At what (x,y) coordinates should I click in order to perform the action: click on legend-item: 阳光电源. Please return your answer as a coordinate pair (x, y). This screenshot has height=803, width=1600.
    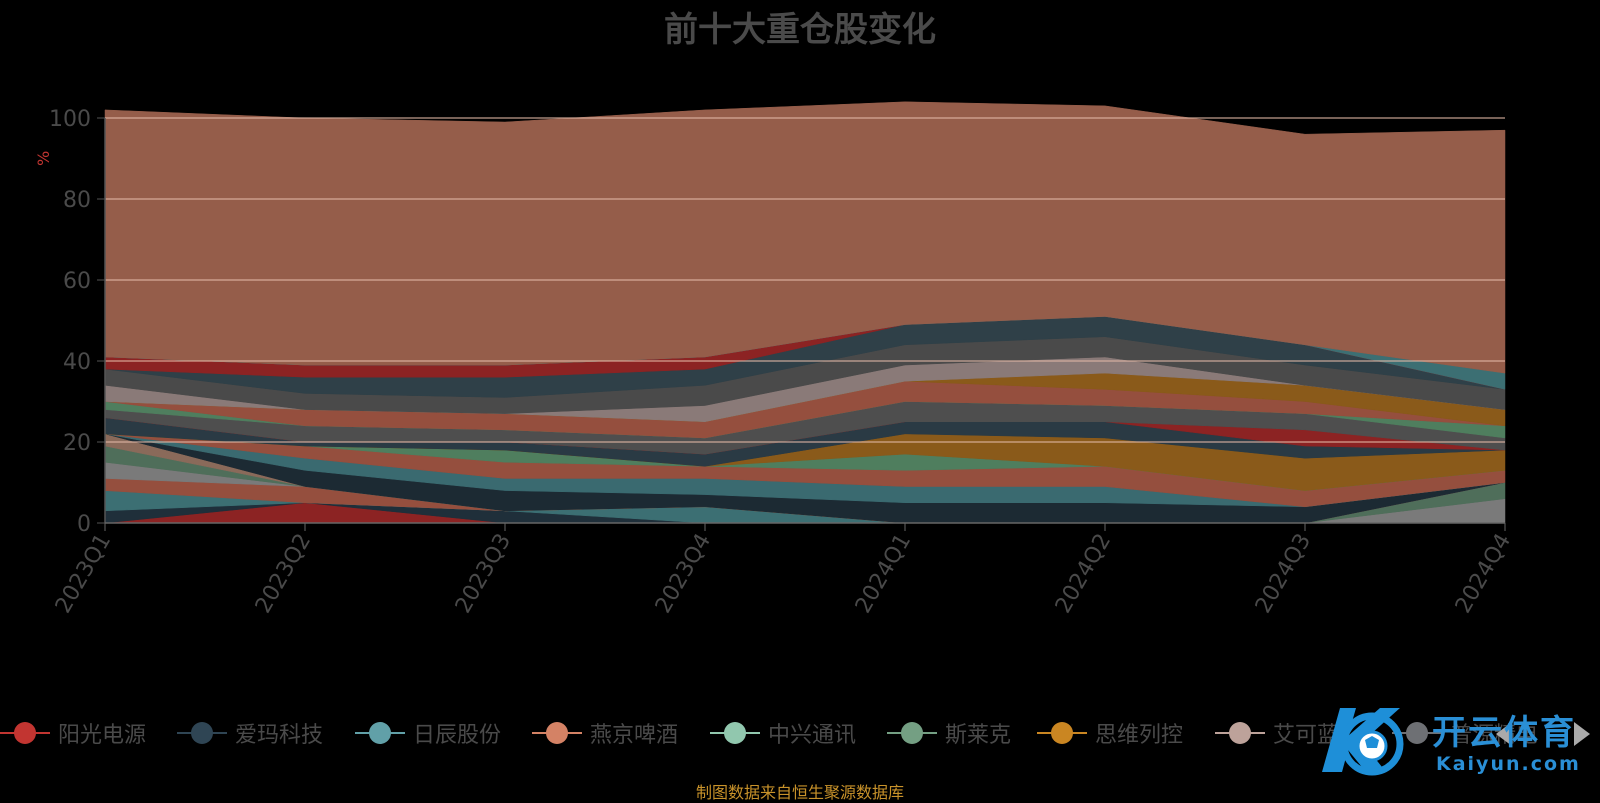
    Looking at the image, I should click on (73, 733).